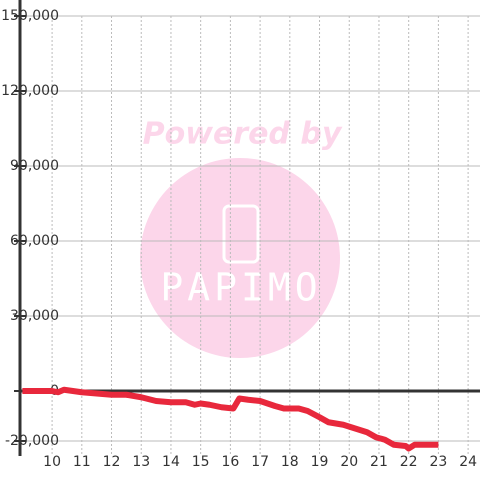  Describe the element at coordinates (230, 462) in the screenshot. I see `x-tick-label: 16` at that location.